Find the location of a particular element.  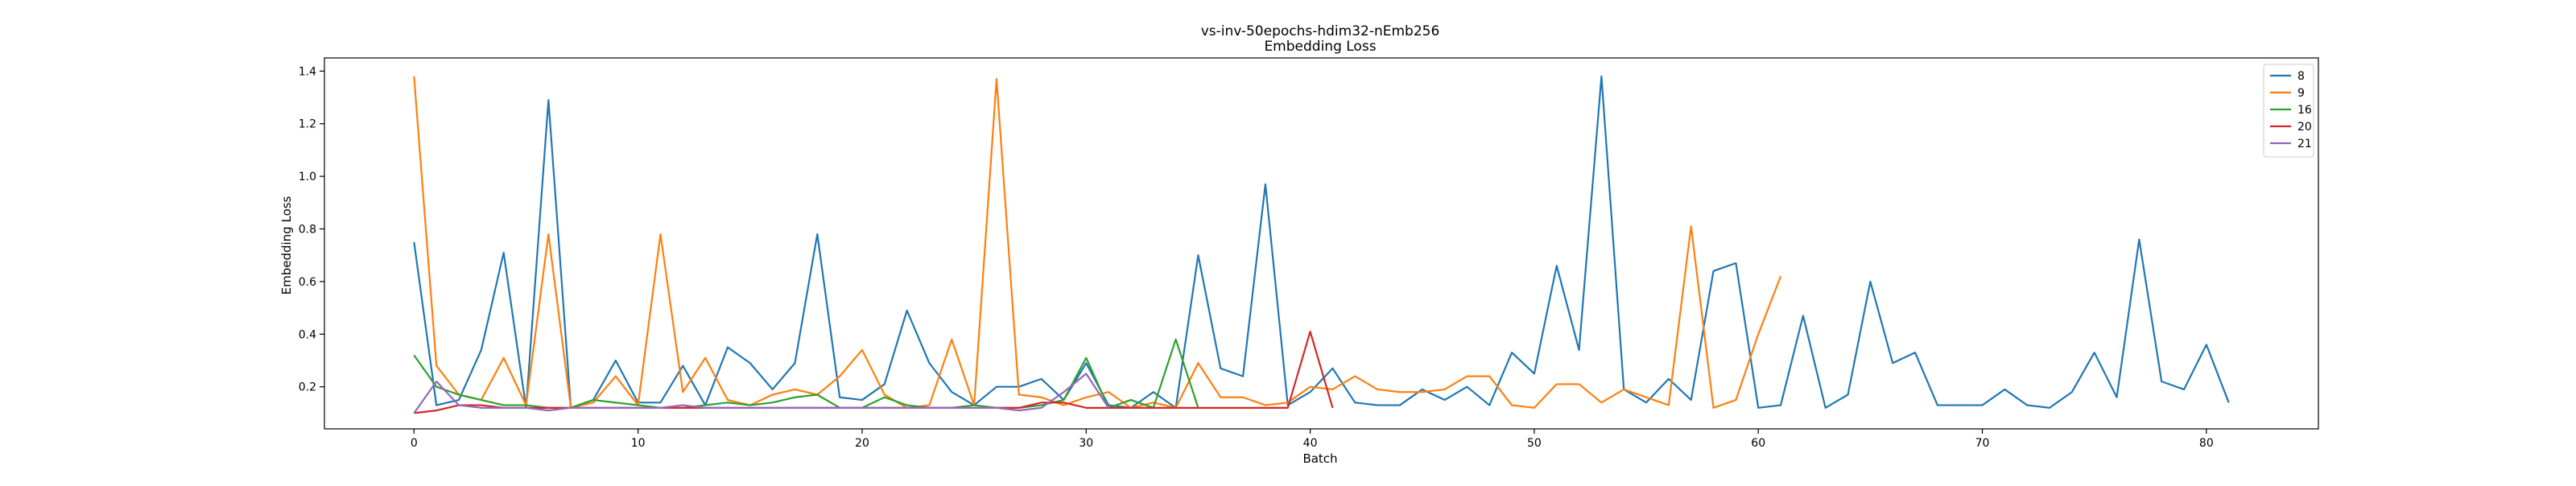

x-tick-label: 50 is located at coordinates (1534, 443).